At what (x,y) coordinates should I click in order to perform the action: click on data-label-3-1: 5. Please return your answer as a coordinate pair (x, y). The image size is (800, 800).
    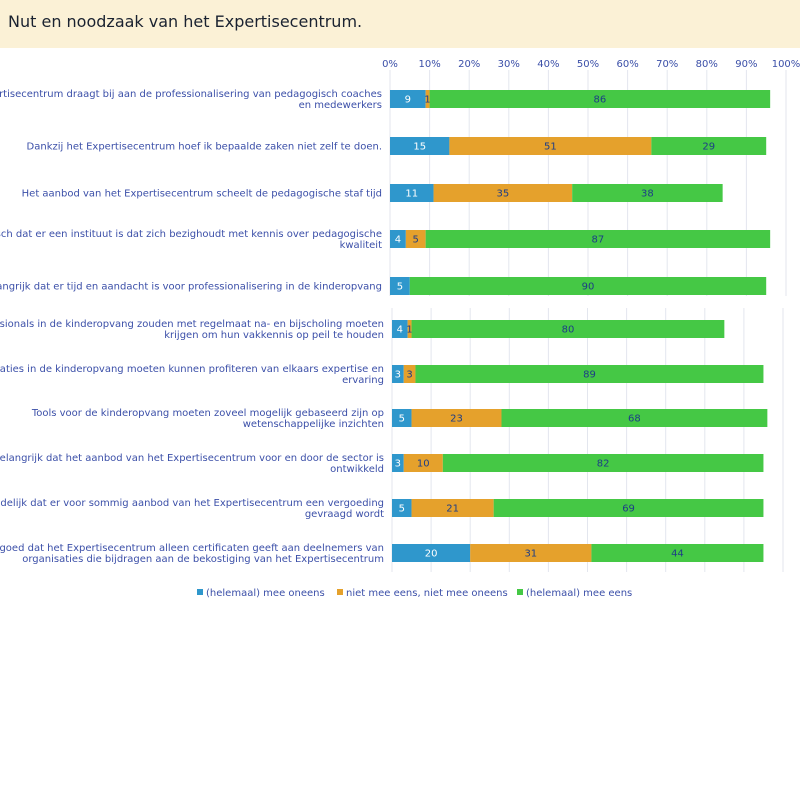
    Looking at the image, I should click on (416, 240).